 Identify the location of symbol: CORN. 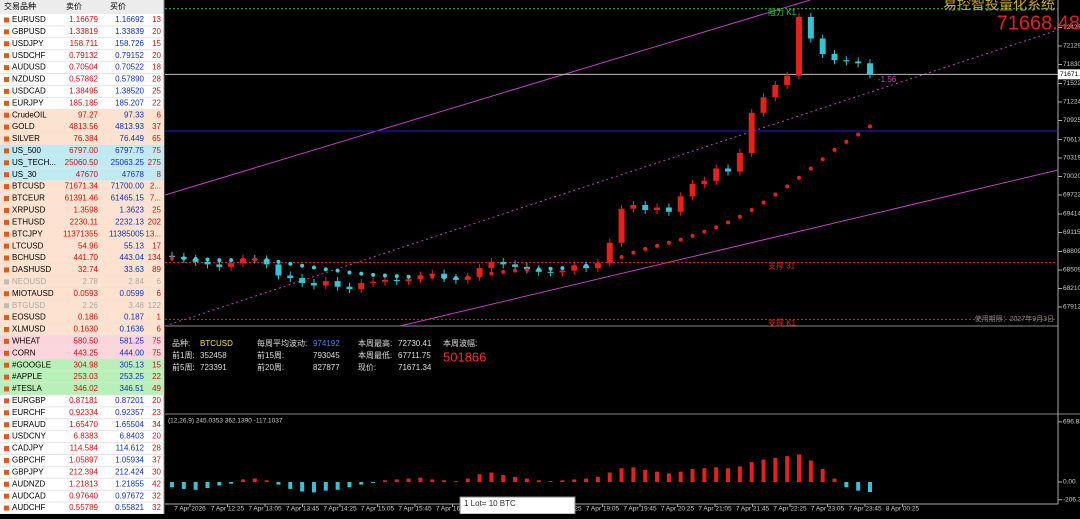
(24, 352).